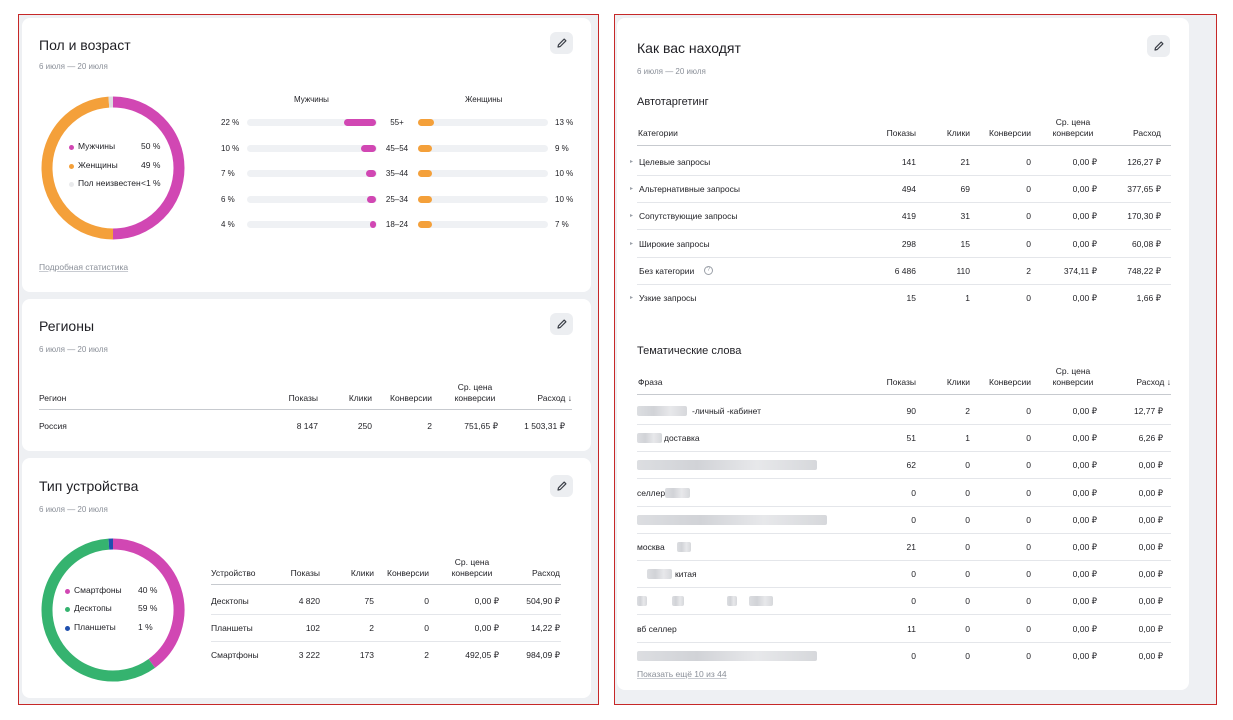 This screenshot has height=720, width=1233. What do you see at coordinates (1144, 189) in the screenshot?
I see `cell-spend: 377,65 ₽` at bounding box center [1144, 189].